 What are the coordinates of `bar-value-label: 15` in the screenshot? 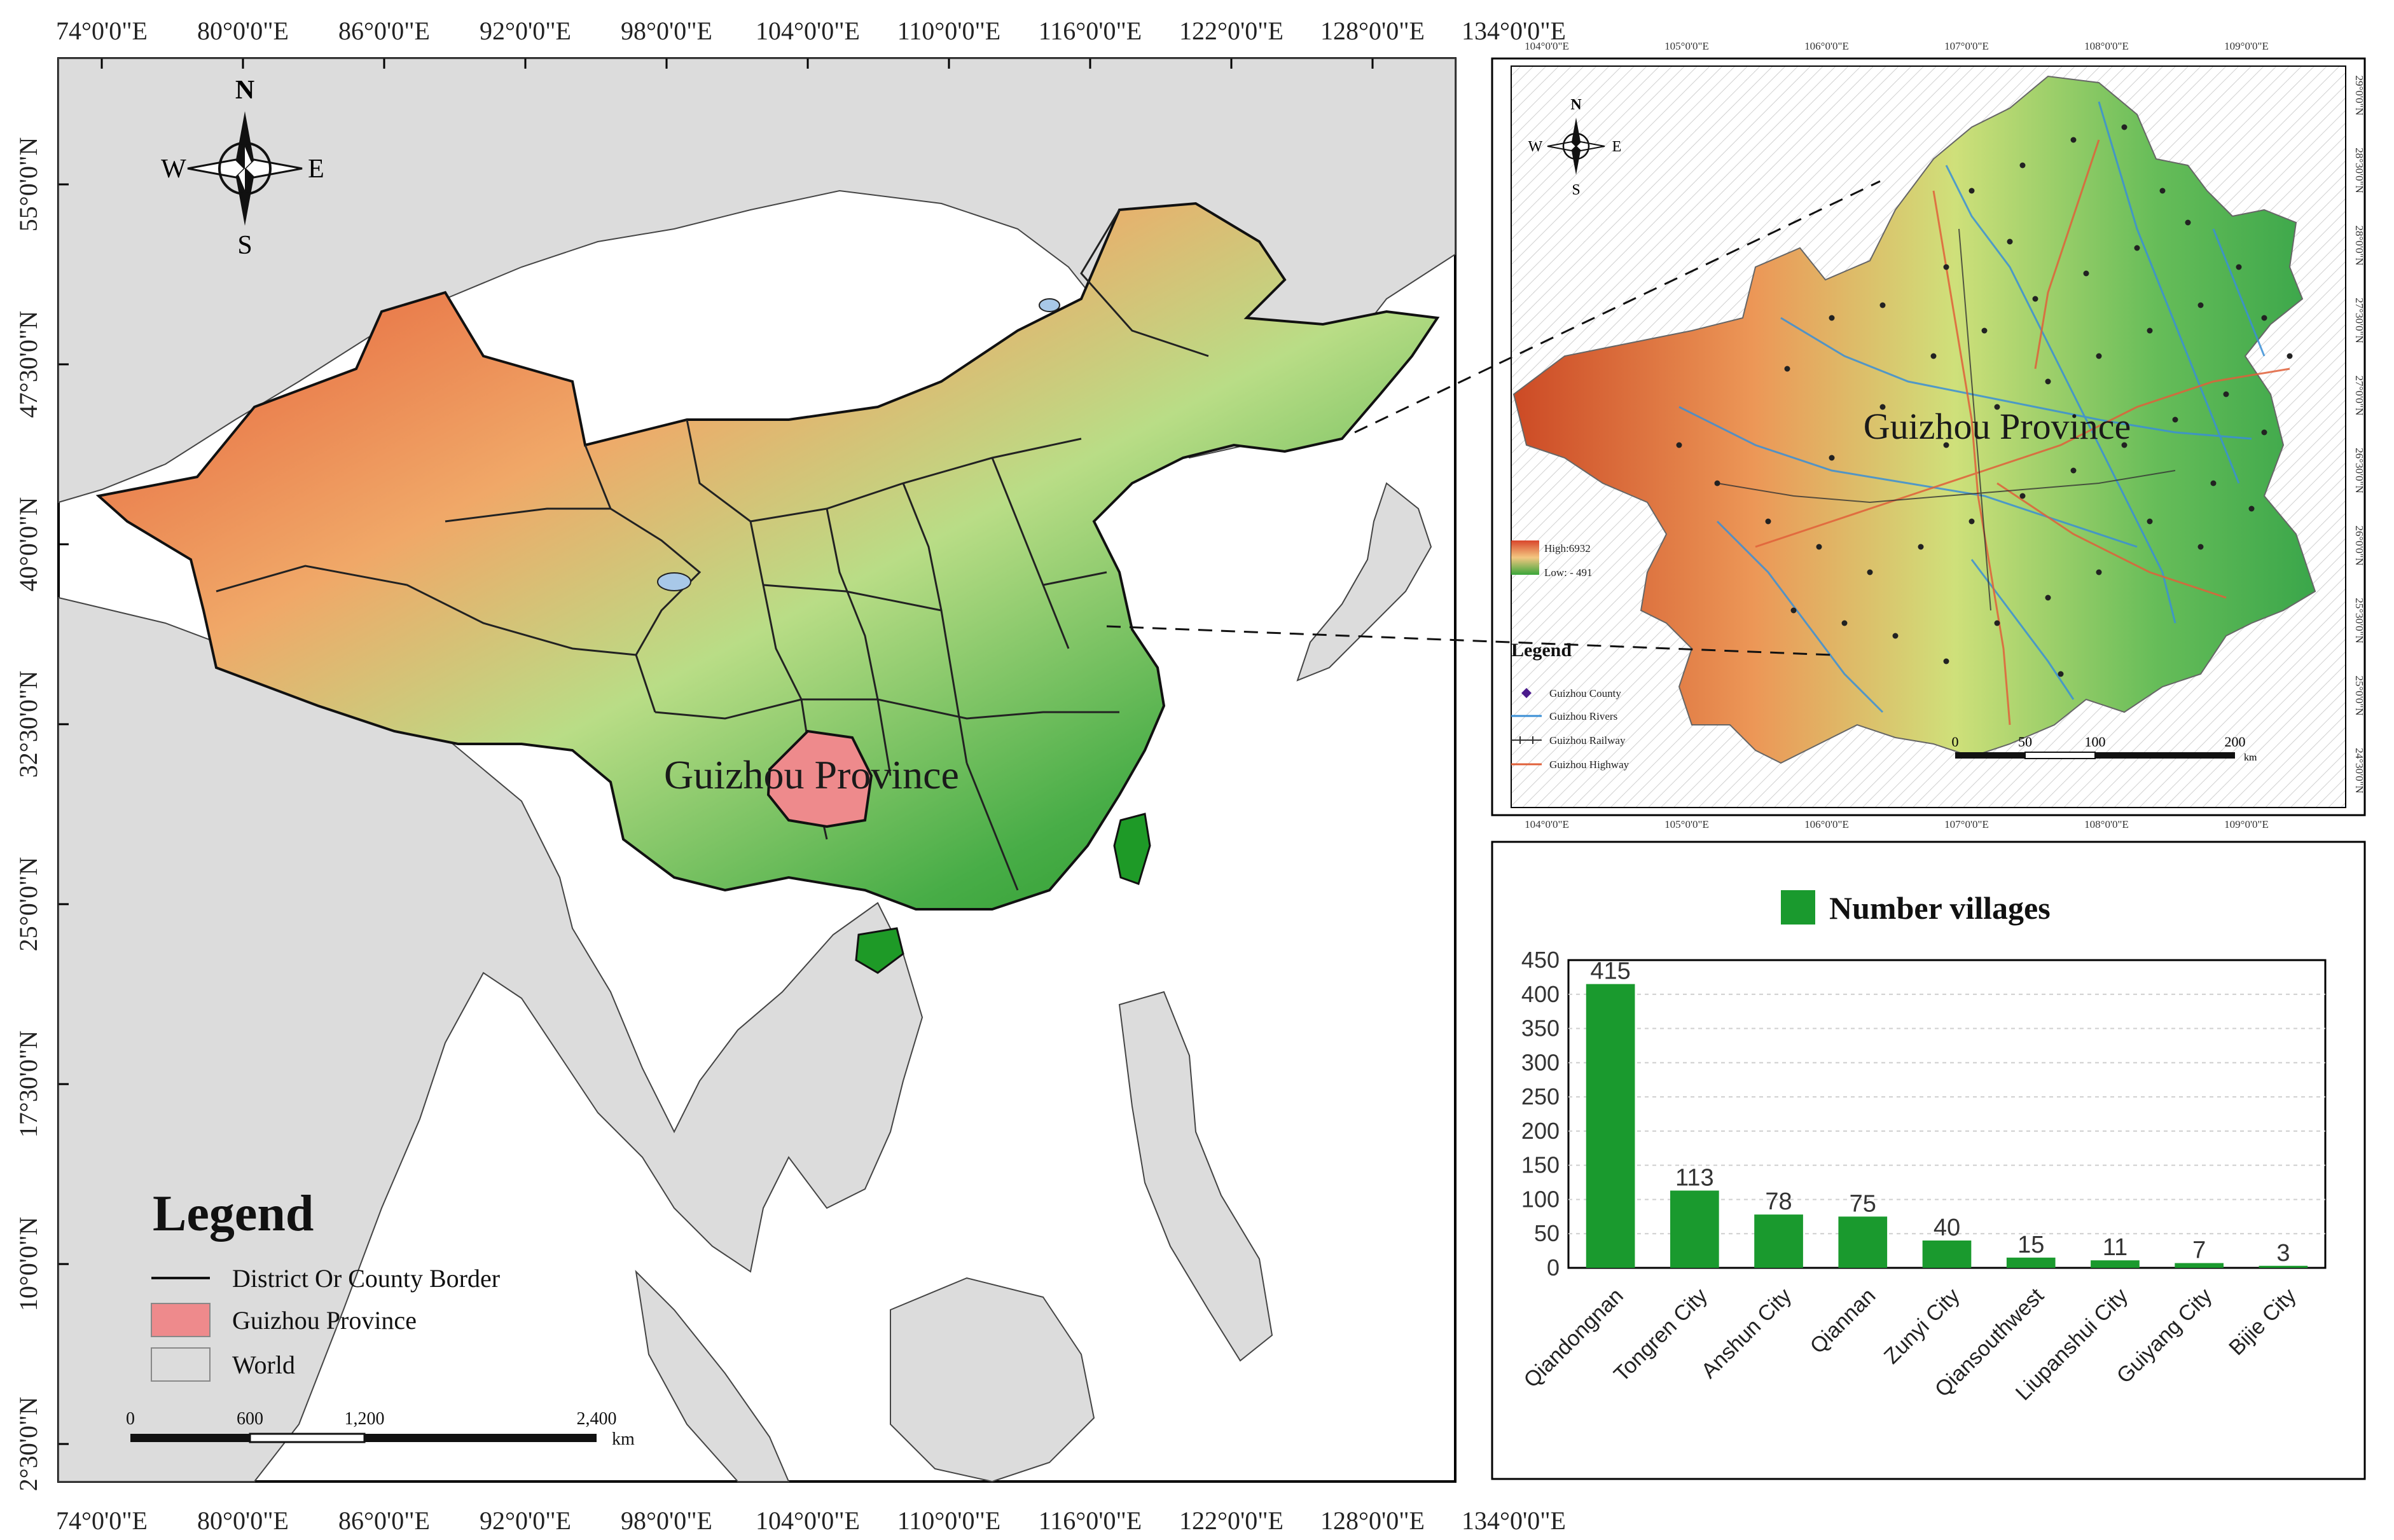 It's located at (2031, 1245).